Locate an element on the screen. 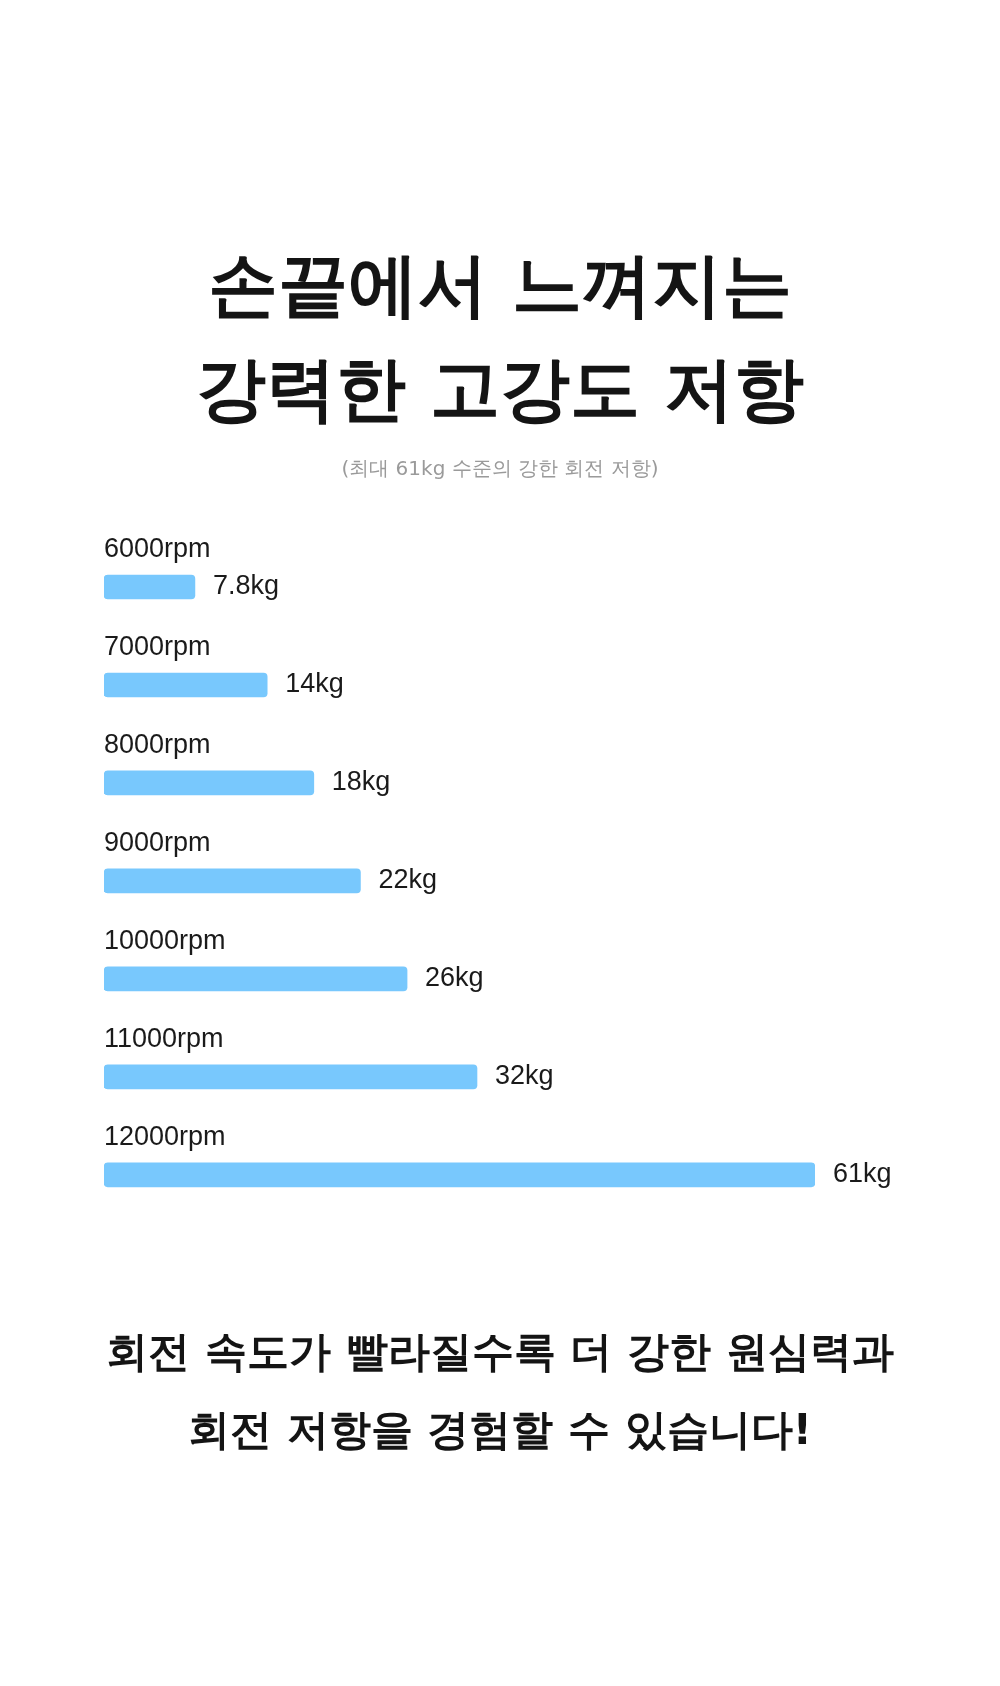 The image size is (1000, 1686). data-label: 18kg is located at coordinates (361, 781).